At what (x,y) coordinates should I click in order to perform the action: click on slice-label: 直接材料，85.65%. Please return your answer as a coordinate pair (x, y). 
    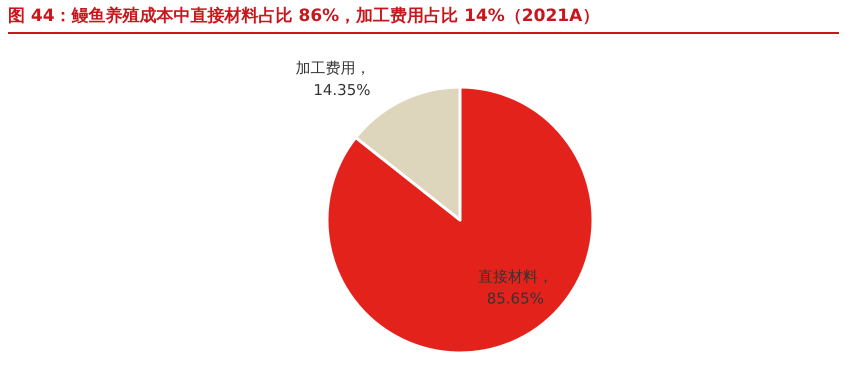
    Looking at the image, I should click on (515, 288).